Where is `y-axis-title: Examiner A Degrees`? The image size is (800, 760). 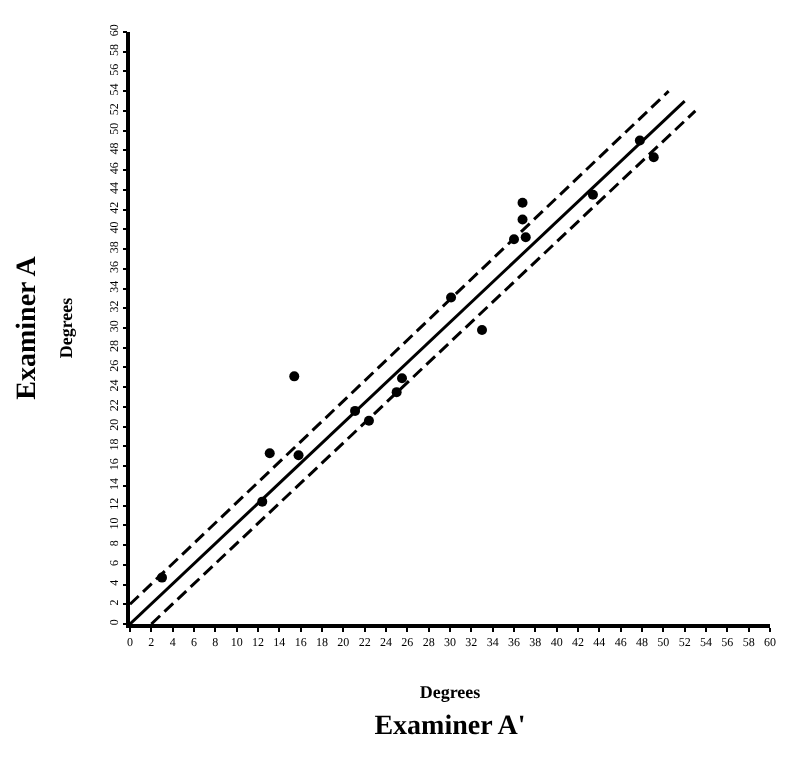 y-axis-title: Examiner A Degrees is located at coordinates (44, 327).